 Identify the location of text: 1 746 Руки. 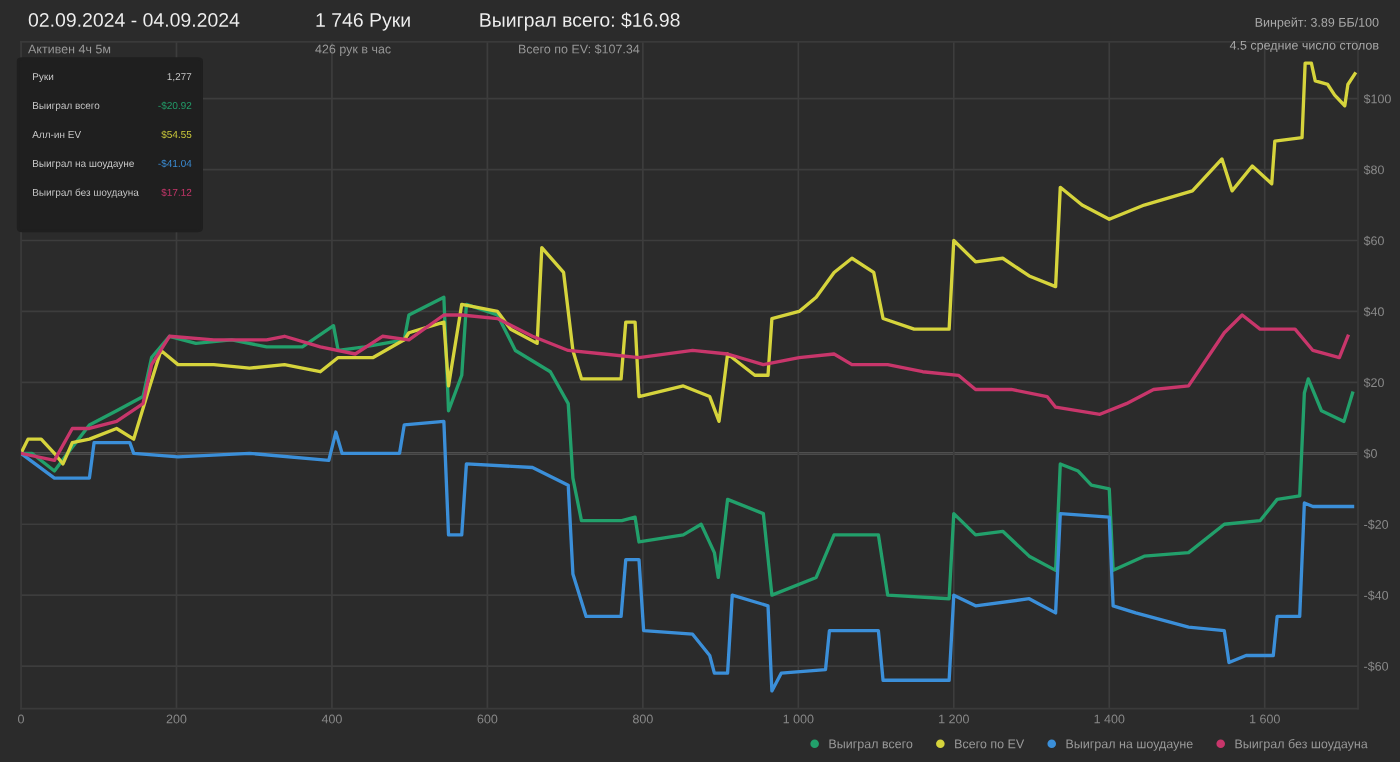
(363, 22).